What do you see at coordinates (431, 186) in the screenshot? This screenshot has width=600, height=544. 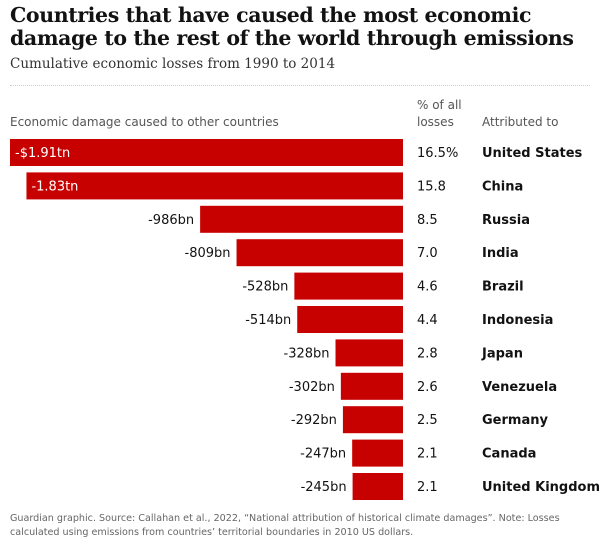 I see `percent-label: 15.8` at bounding box center [431, 186].